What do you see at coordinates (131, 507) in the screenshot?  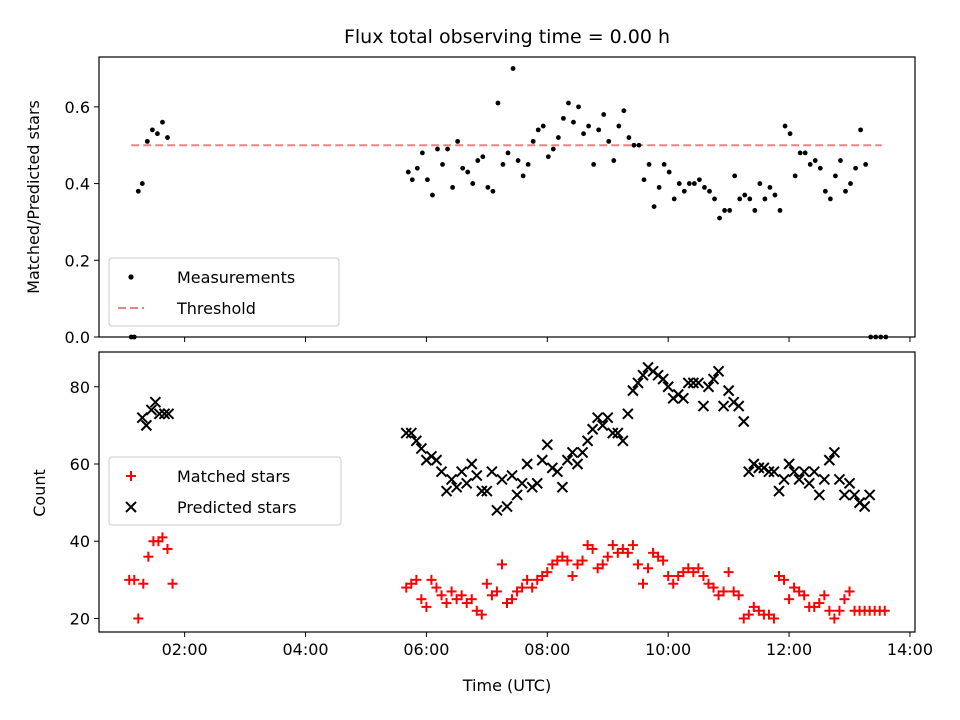 I see `legend-marker-predicted` at bounding box center [131, 507].